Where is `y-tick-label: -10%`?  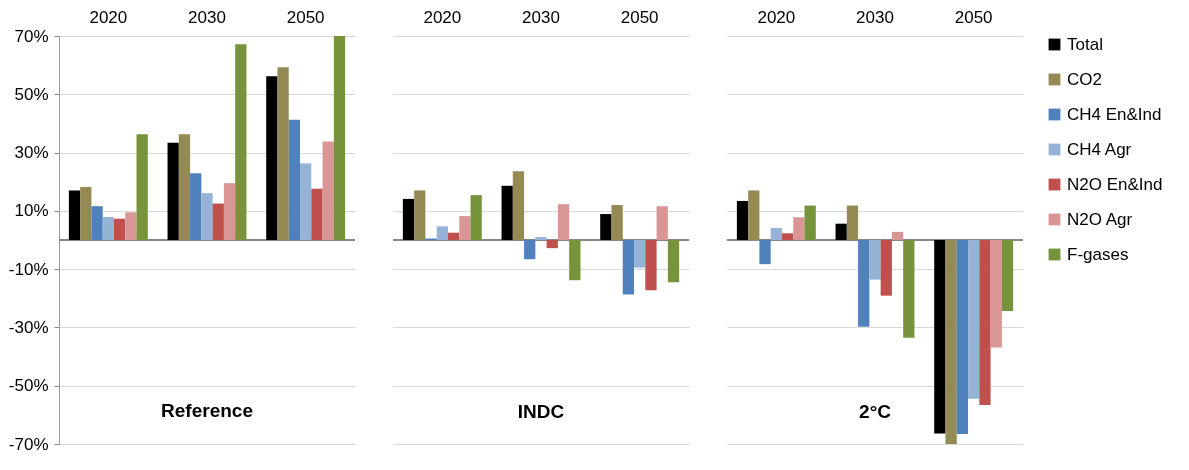
y-tick-label: -10% is located at coordinates (28, 269).